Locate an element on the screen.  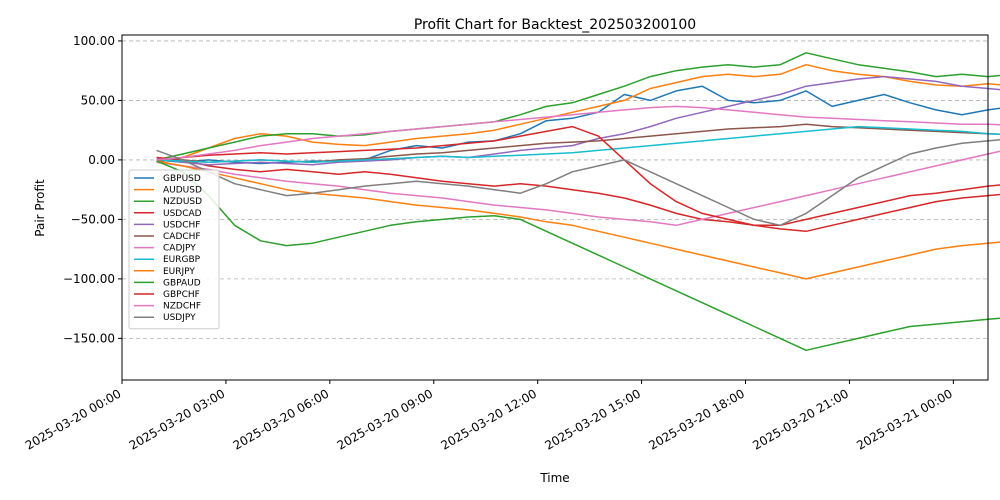
x-tick-label: 2025-03-20 21:00 is located at coordinates (800, 419).